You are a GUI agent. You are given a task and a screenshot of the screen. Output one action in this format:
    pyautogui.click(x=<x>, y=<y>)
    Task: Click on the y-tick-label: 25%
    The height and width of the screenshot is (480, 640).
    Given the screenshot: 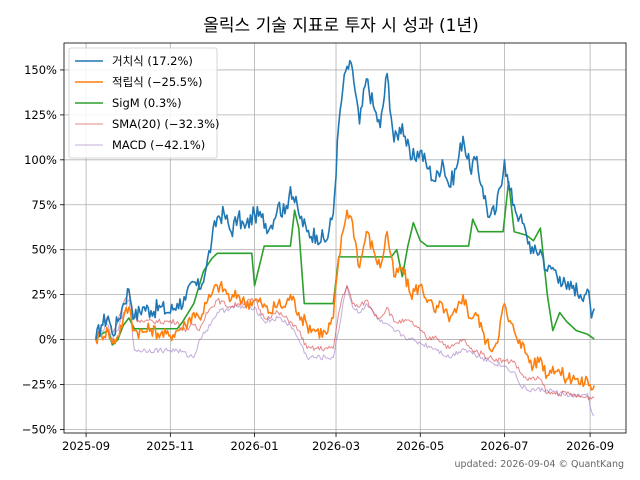 What is the action you would take?
    pyautogui.click(x=44, y=295)
    